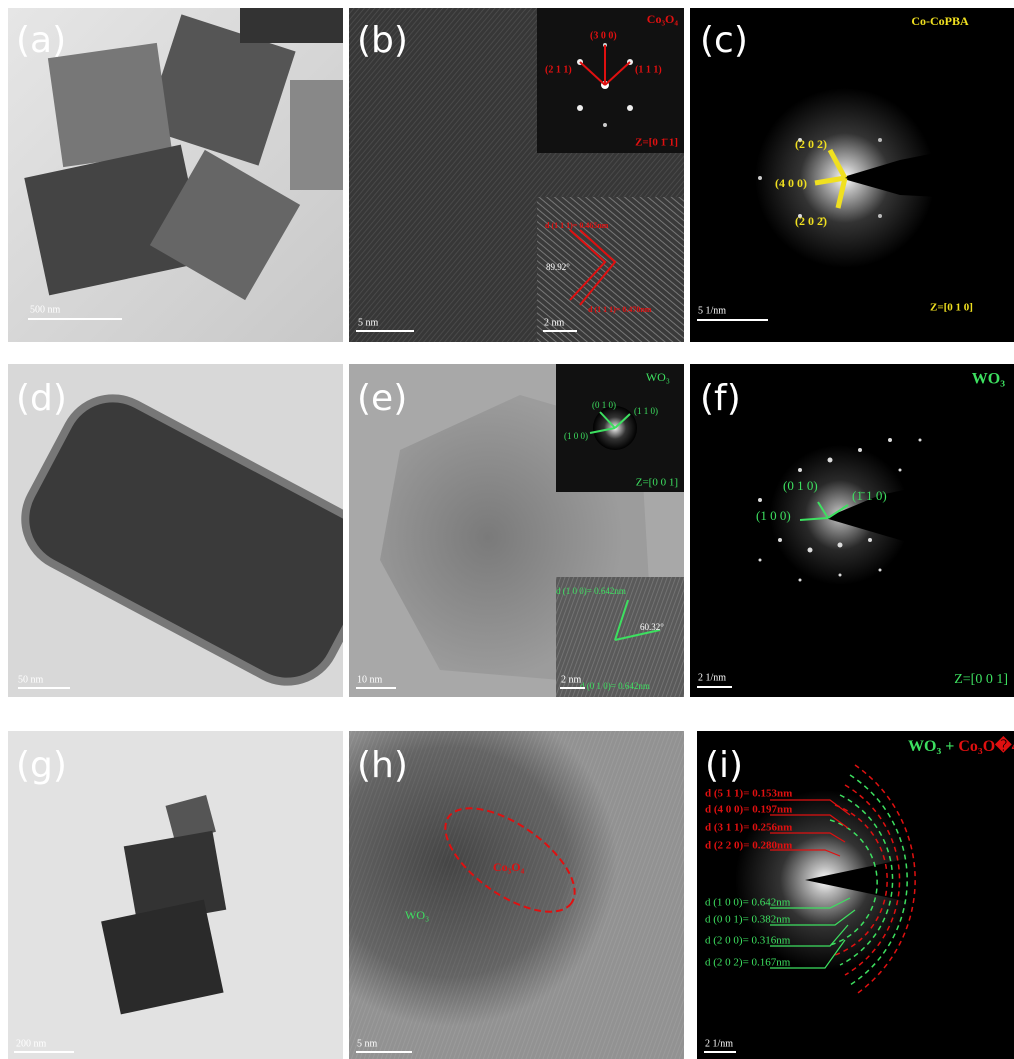  Describe the element at coordinates (724, 765) in the screenshot. I see `panel-label: (i)` at that location.